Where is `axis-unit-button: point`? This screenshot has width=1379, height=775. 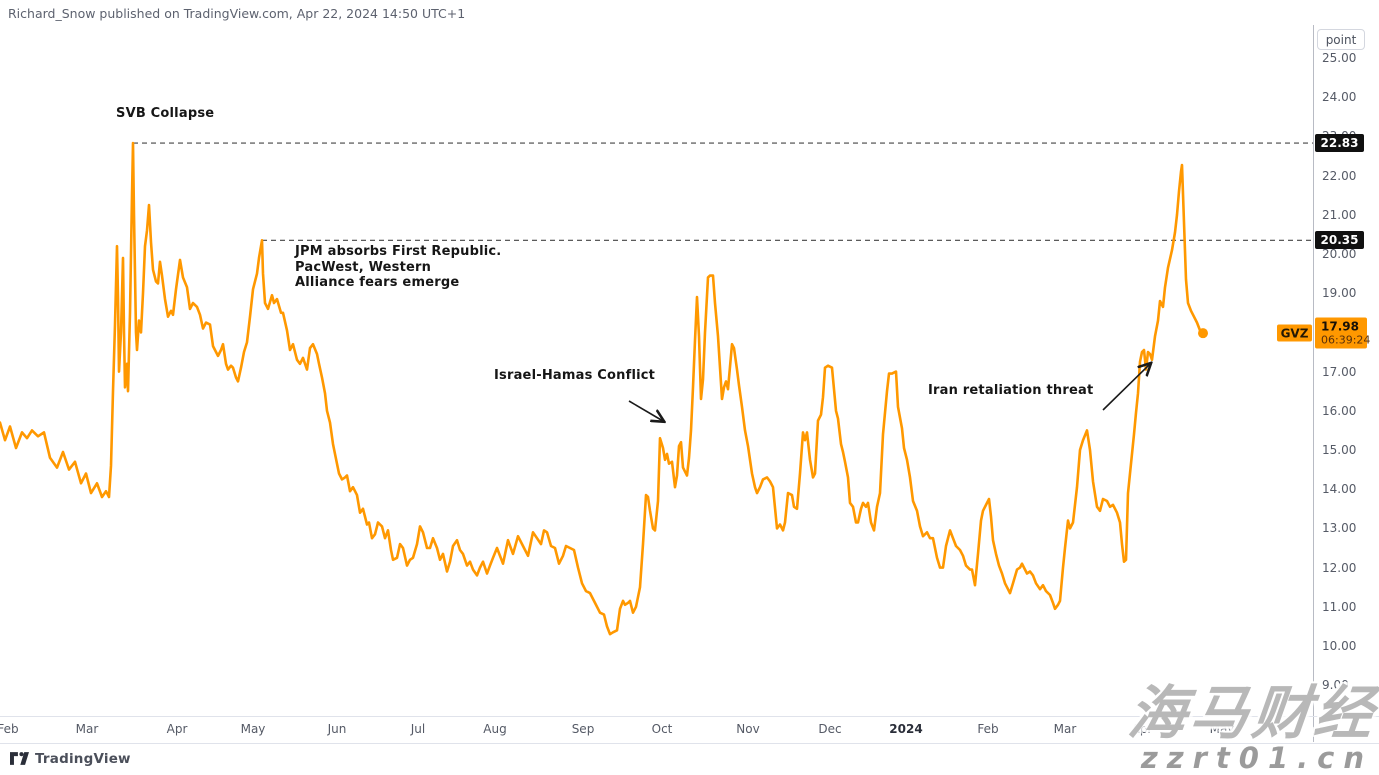 axis-unit-button: point is located at coordinates (1341, 39).